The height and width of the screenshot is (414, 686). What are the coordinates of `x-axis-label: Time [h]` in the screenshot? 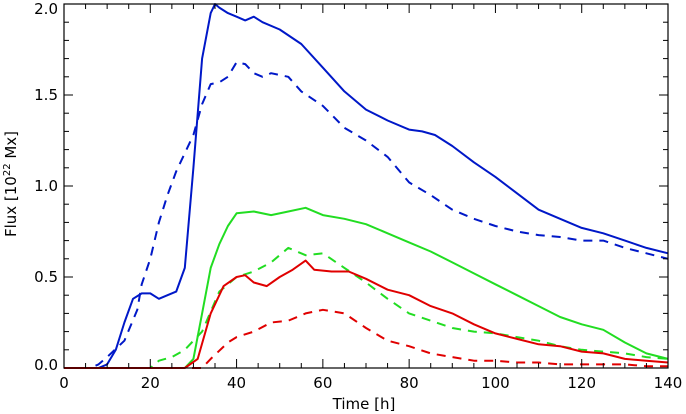 It's located at (364, 404).